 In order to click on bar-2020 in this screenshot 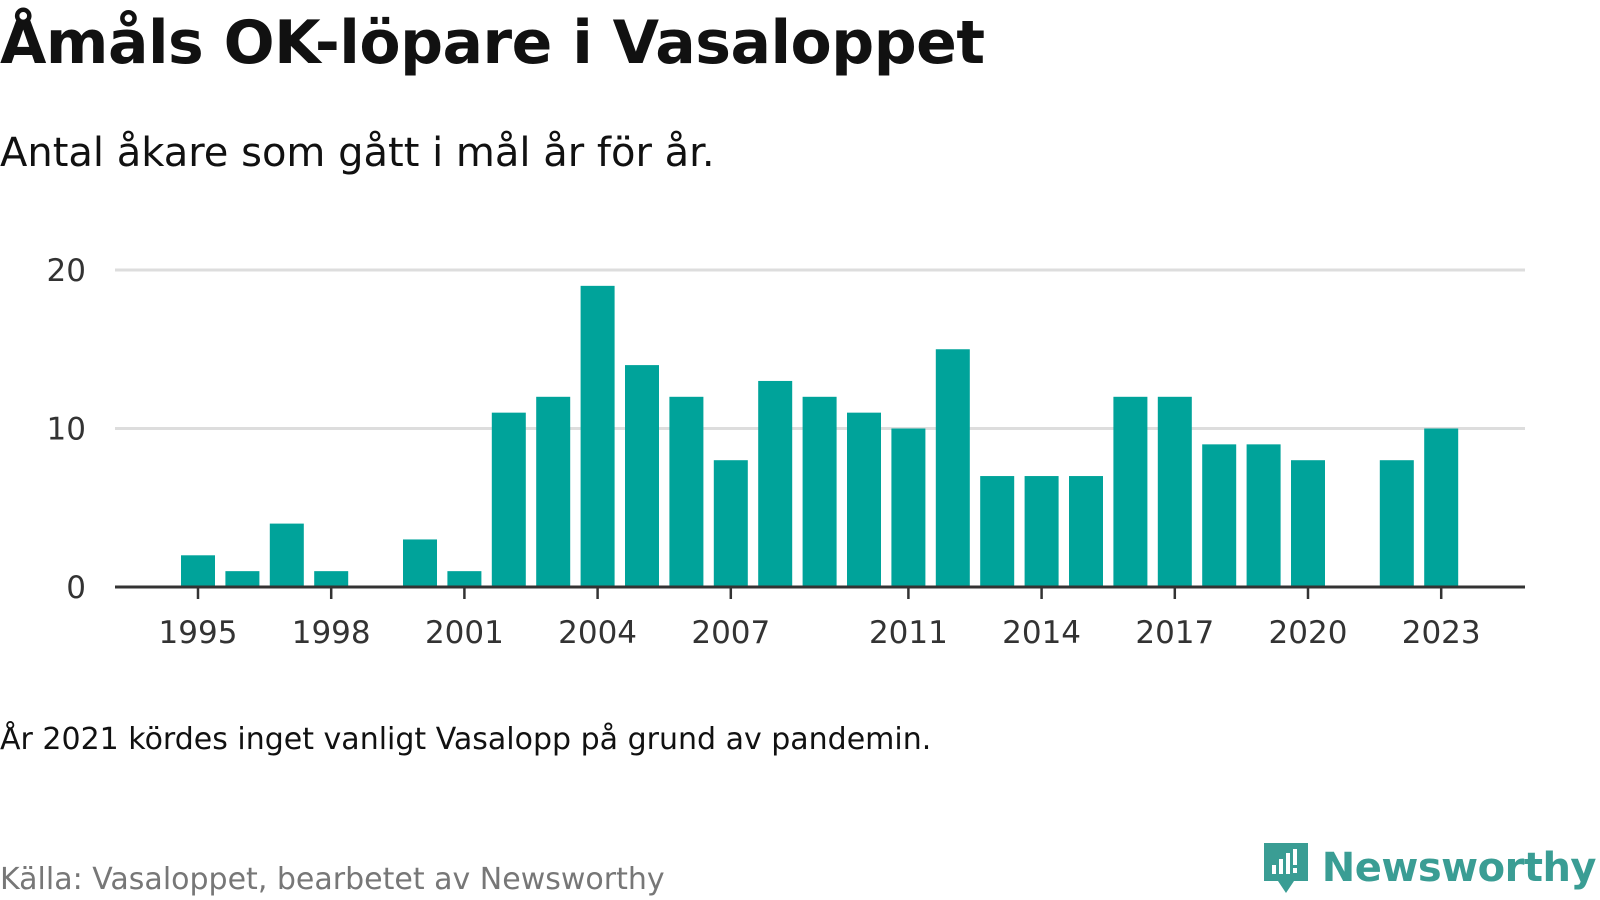, I will do `click(1308, 523)`.